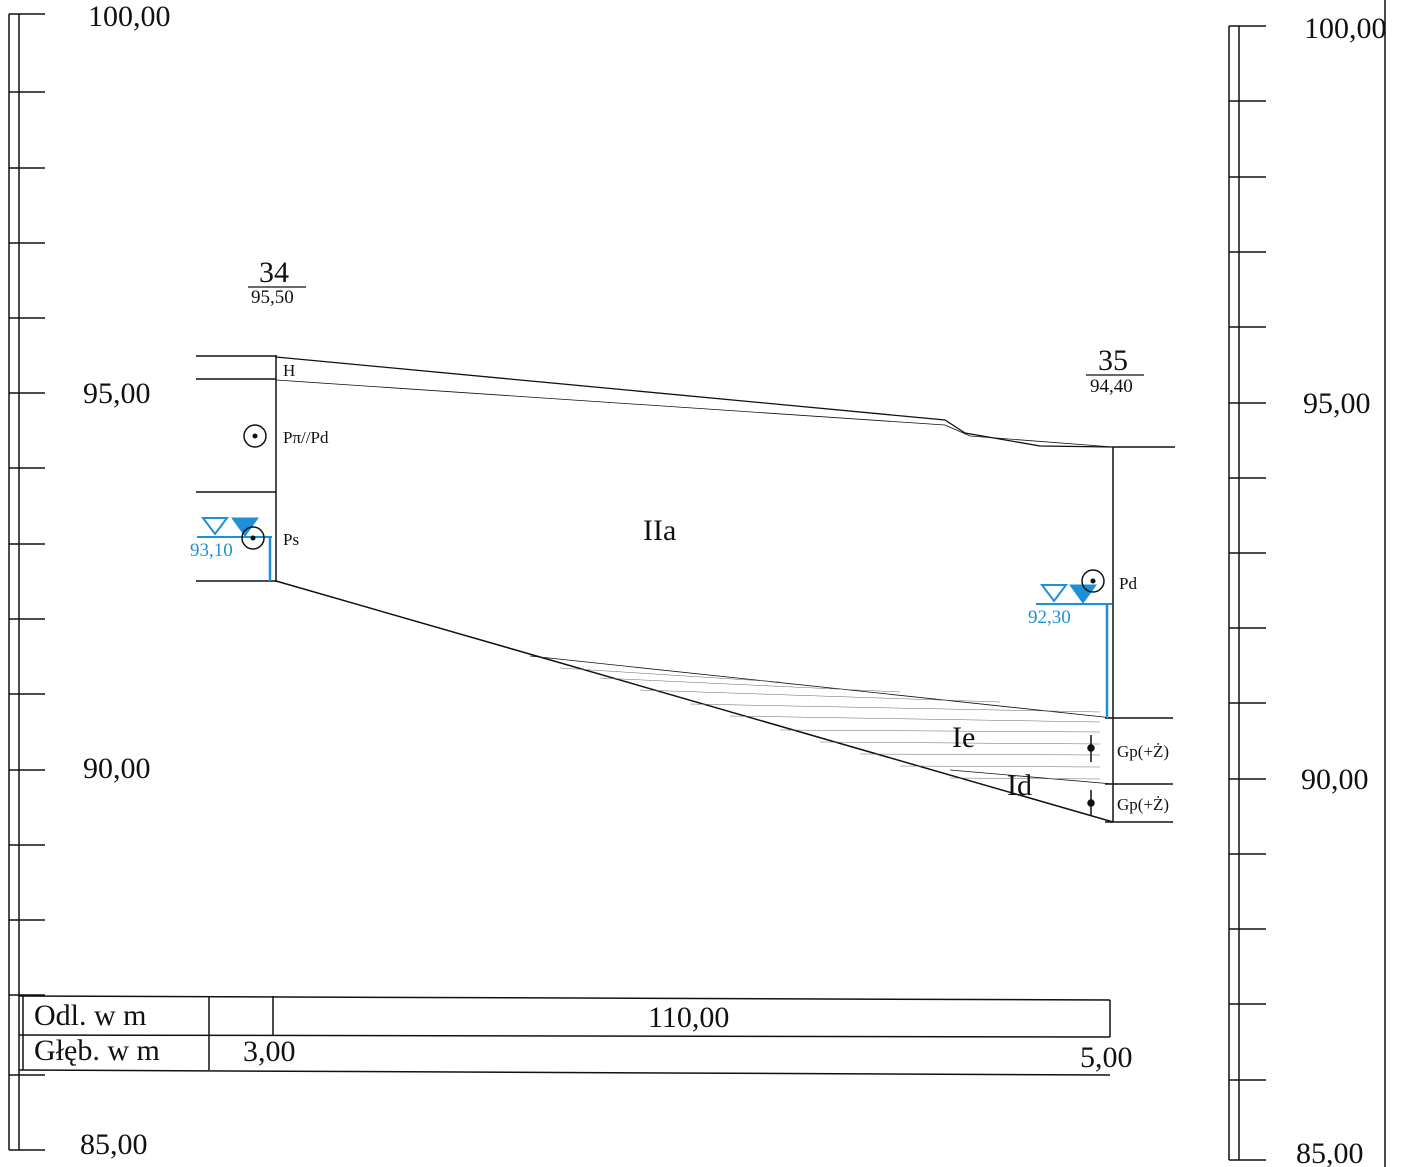 Image resolution: width=1401 pixels, height=1167 pixels. I want to click on left-elevation-scale, so click(26, 582).